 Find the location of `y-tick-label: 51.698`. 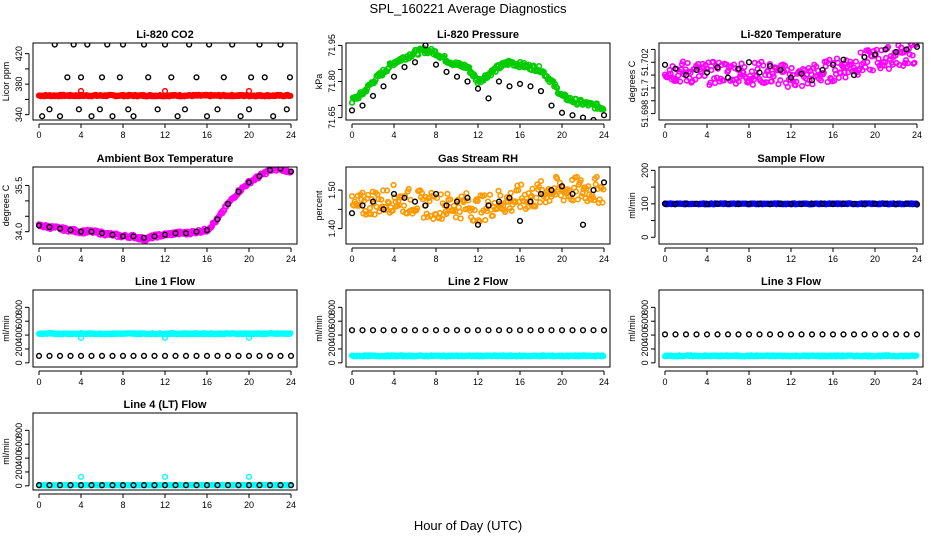

y-tick-label: 51.698 is located at coordinates (645, 114).